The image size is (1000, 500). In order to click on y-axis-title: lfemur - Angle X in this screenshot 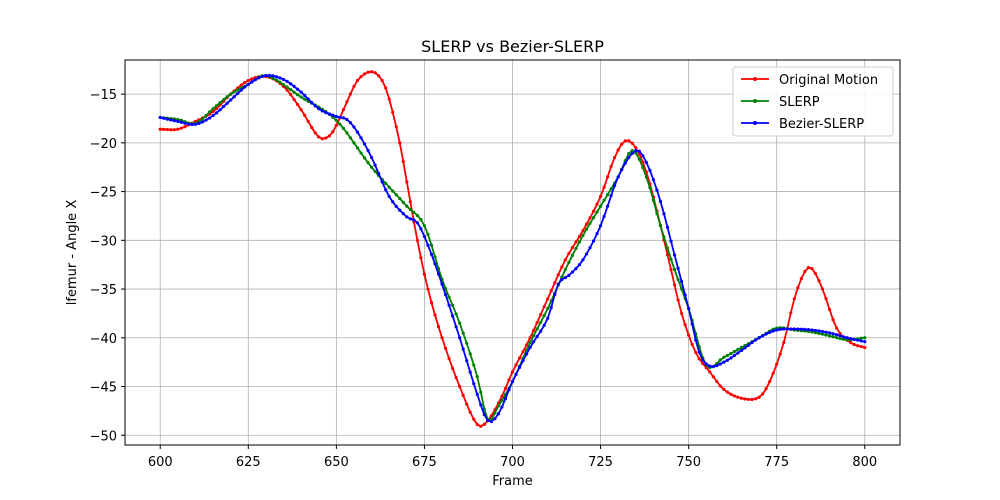, I will do `click(72, 253)`.